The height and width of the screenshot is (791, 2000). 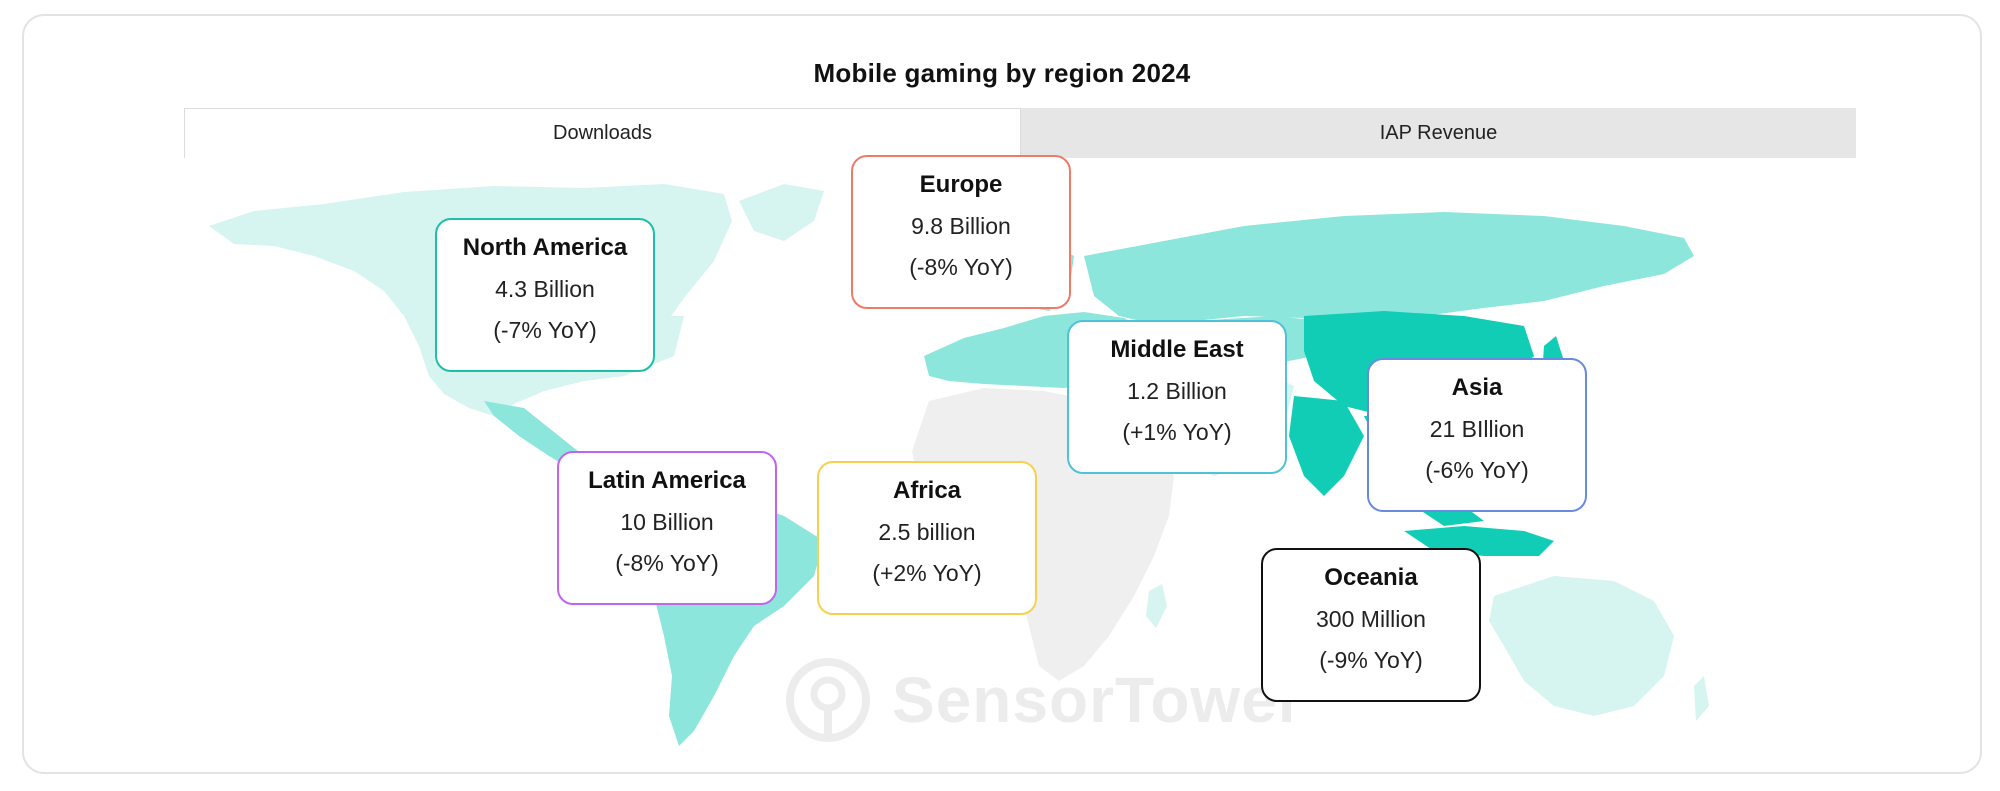 I want to click on region-value: 9.8 Billion, so click(x=961, y=226).